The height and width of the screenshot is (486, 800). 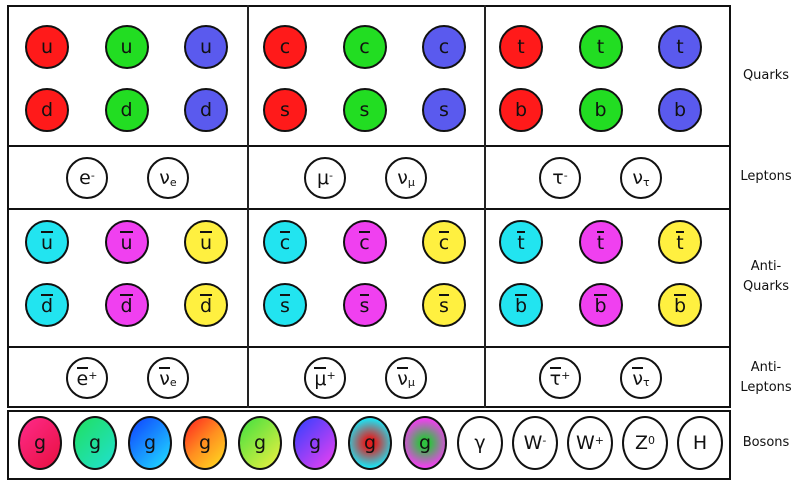 What do you see at coordinates (558, 177) in the screenshot?
I see `particle-symbol: τ` at bounding box center [558, 177].